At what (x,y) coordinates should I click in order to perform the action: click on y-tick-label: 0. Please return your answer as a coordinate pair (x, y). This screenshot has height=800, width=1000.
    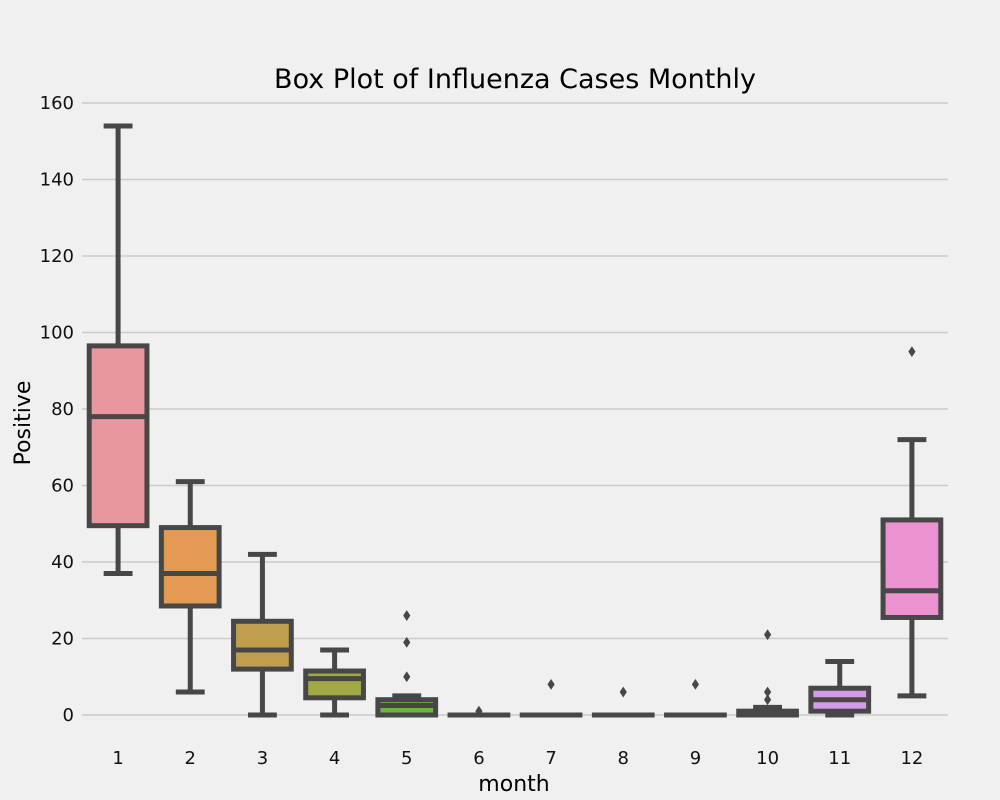
    Looking at the image, I should click on (68, 715).